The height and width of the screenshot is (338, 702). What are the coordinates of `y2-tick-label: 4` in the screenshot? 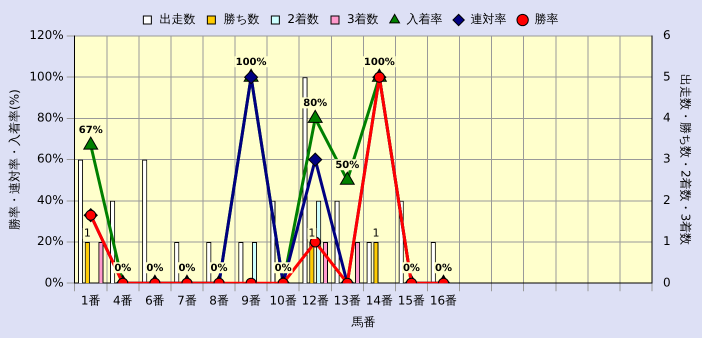 It's located at (666, 117).